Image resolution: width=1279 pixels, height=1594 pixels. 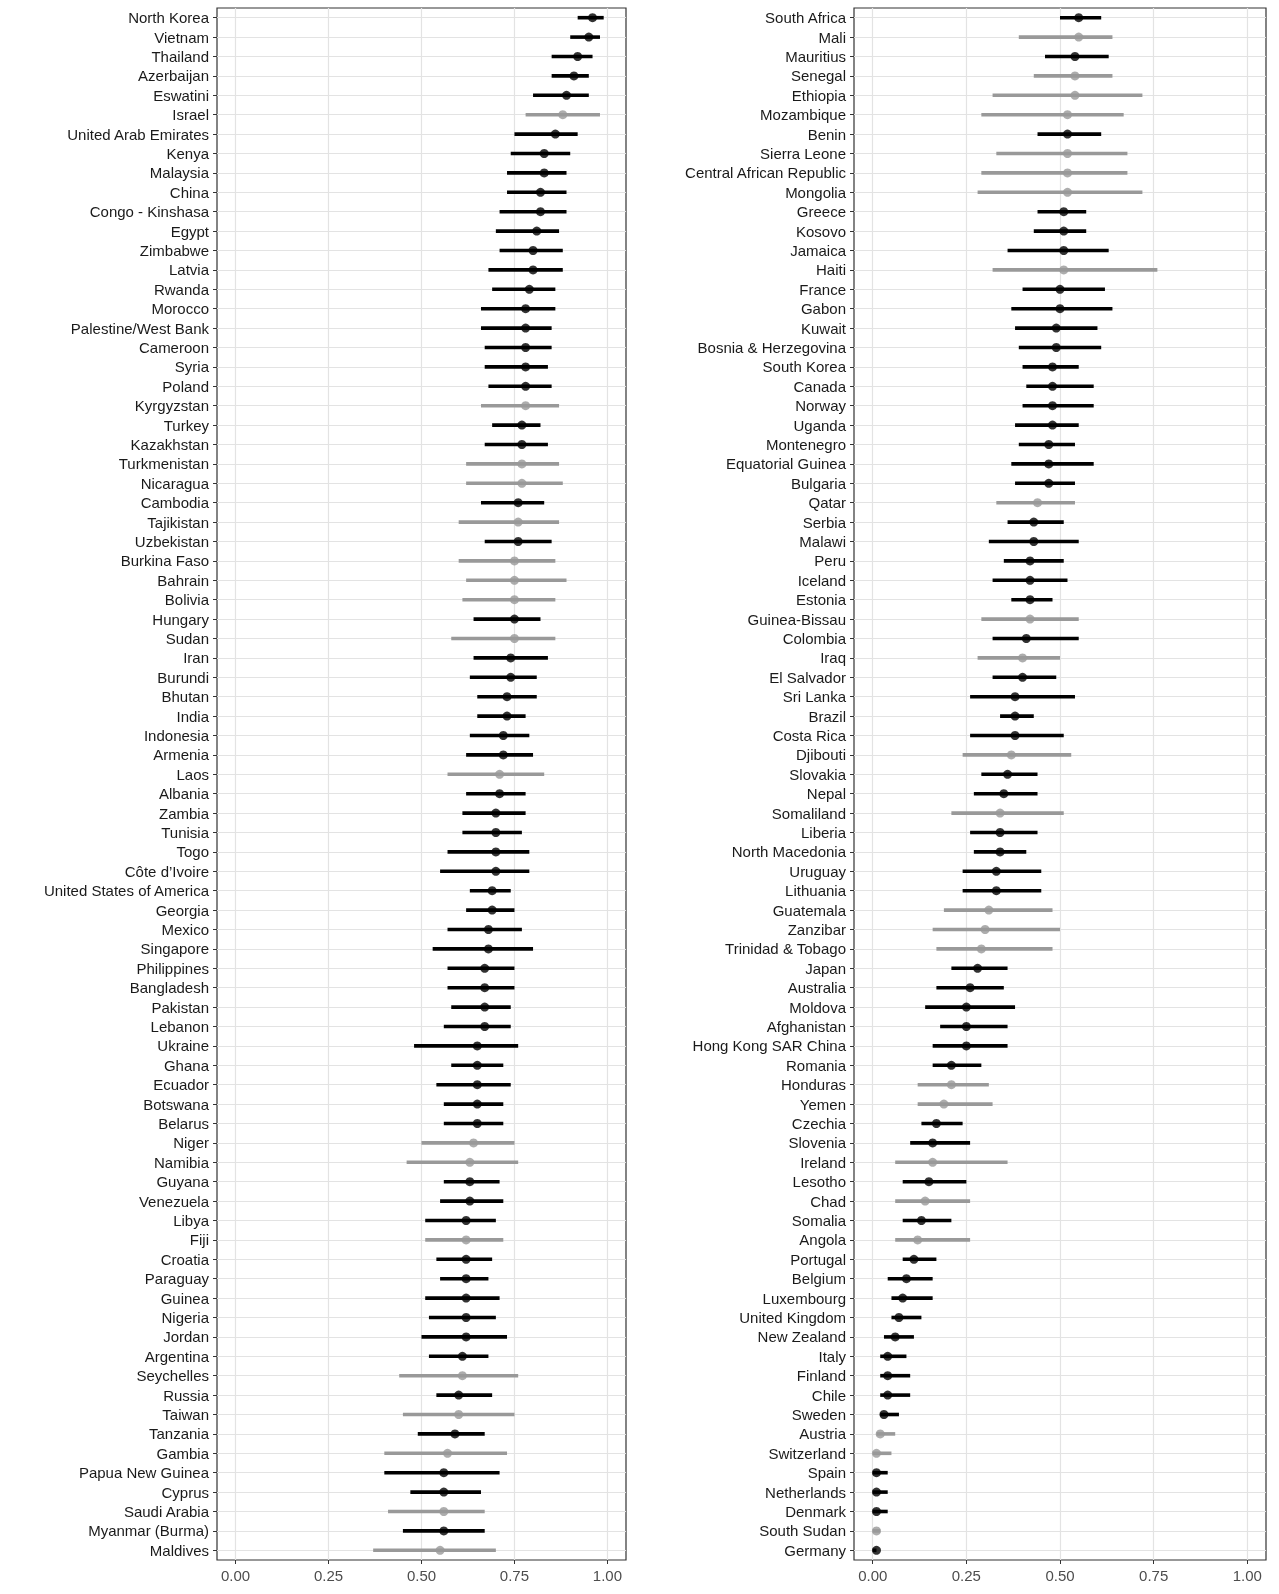 What do you see at coordinates (789, 852) in the screenshot?
I see `y-tick-label: North Macedonia` at bounding box center [789, 852].